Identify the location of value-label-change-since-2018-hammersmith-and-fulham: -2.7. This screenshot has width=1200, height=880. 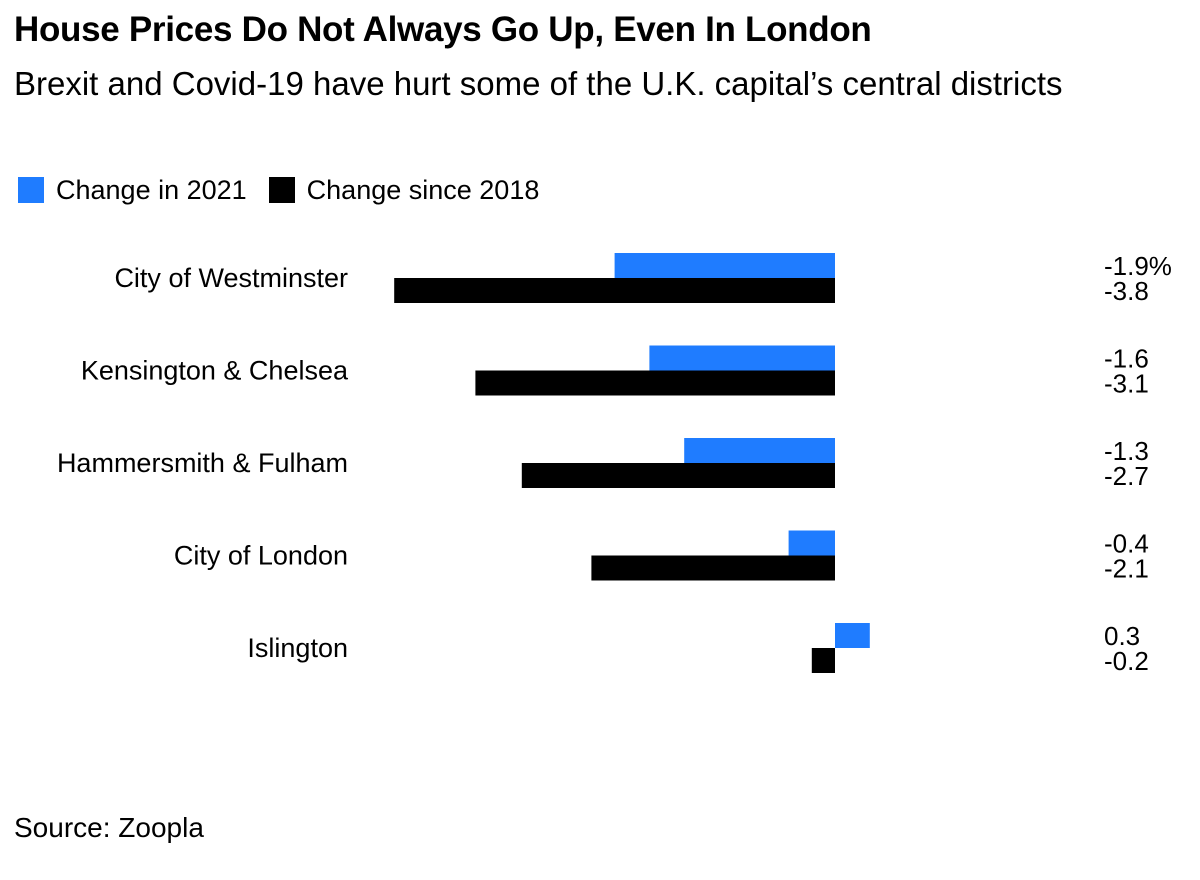
(1126, 476).